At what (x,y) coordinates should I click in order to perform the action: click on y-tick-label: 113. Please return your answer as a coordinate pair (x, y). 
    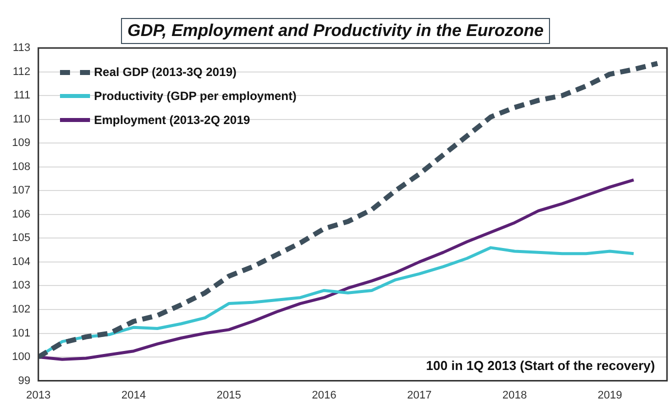
    Looking at the image, I should click on (21, 48).